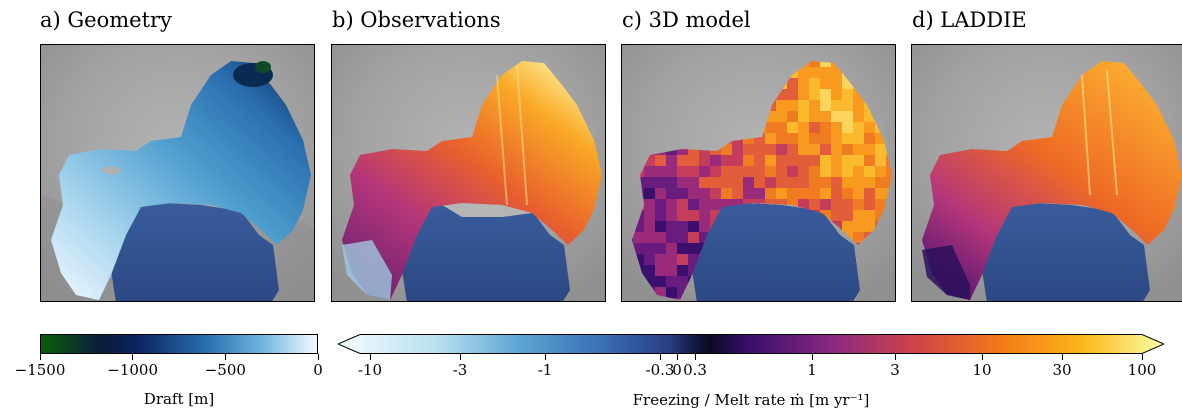  What do you see at coordinates (177, 173) in the screenshot?
I see `panel-geometry` at bounding box center [177, 173].